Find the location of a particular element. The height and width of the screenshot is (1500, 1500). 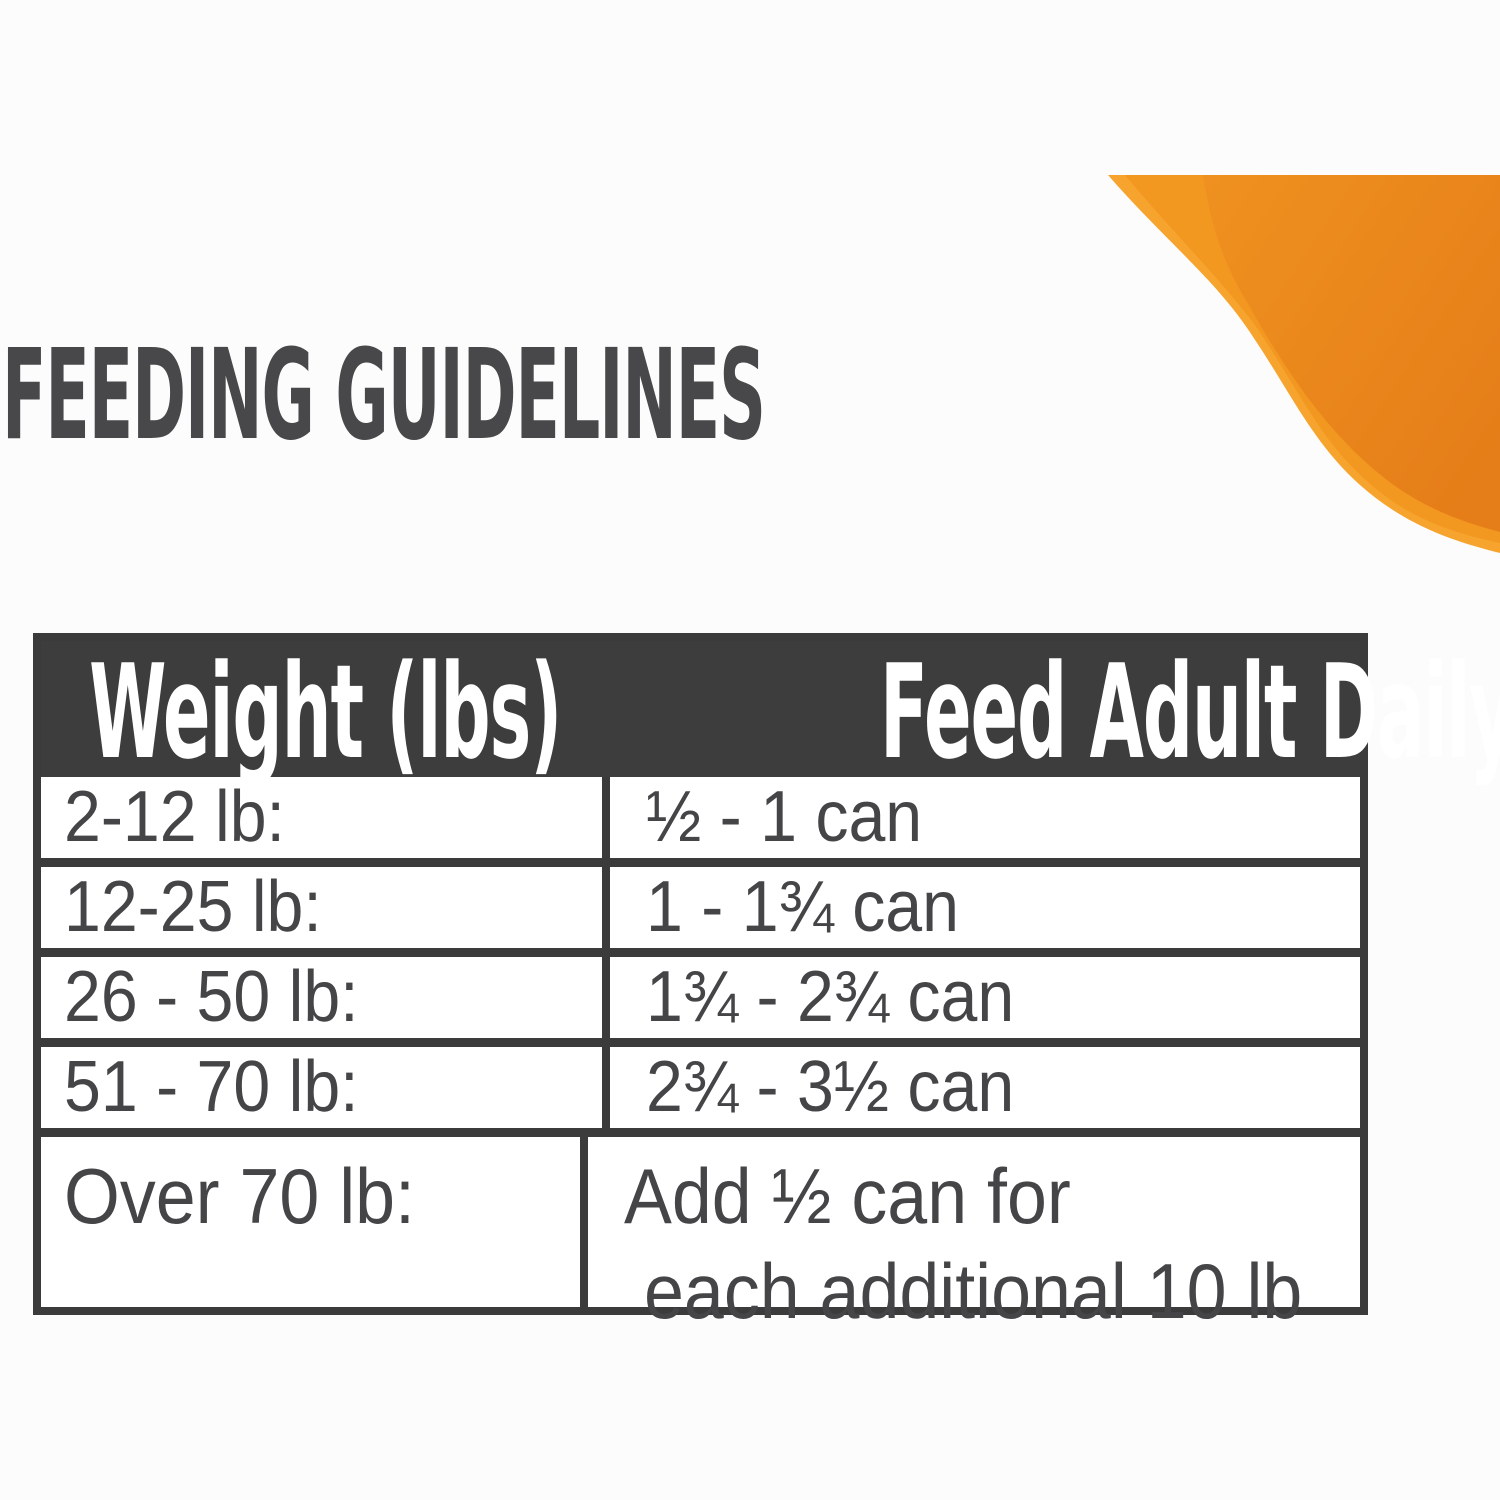

header-cell-weight: Weight (lbs) is located at coordinates (325, 712).